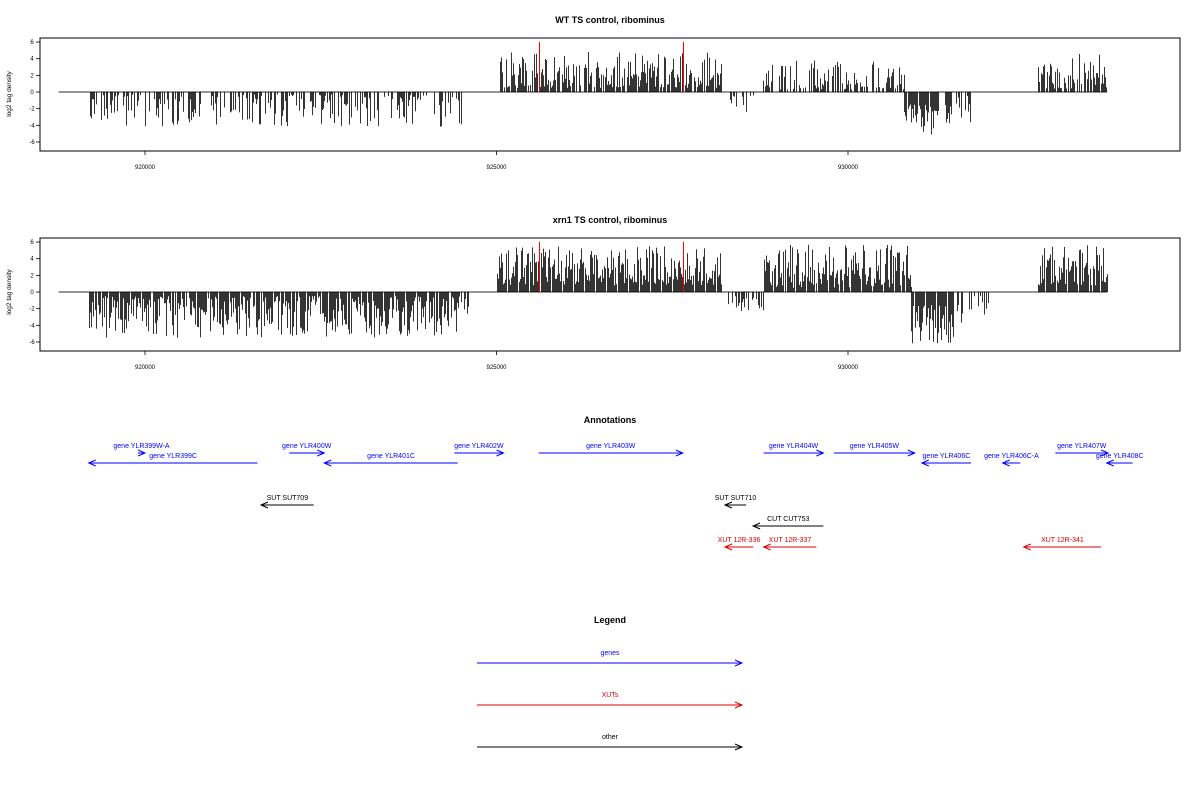 Image resolution: width=1200 pixels, height=800 pixels. I want to click on annotation-feature: gene YLR400W, so click(307, 450).